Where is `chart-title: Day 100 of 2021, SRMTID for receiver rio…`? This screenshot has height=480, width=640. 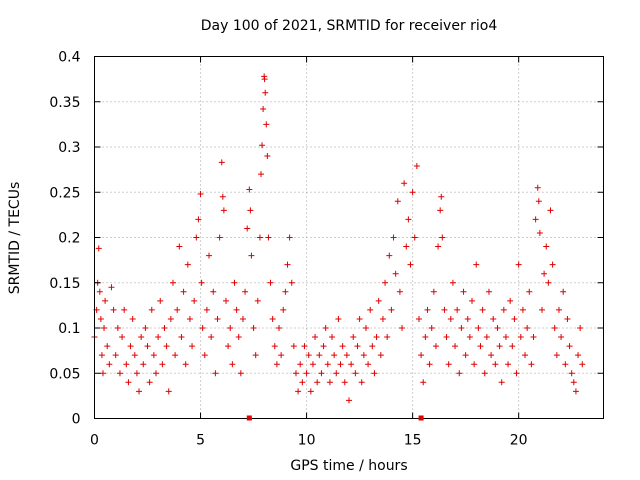
chart-title: Day 100 of 2021, SRMTID for receiver rio… is located at coordinates (349, 26).